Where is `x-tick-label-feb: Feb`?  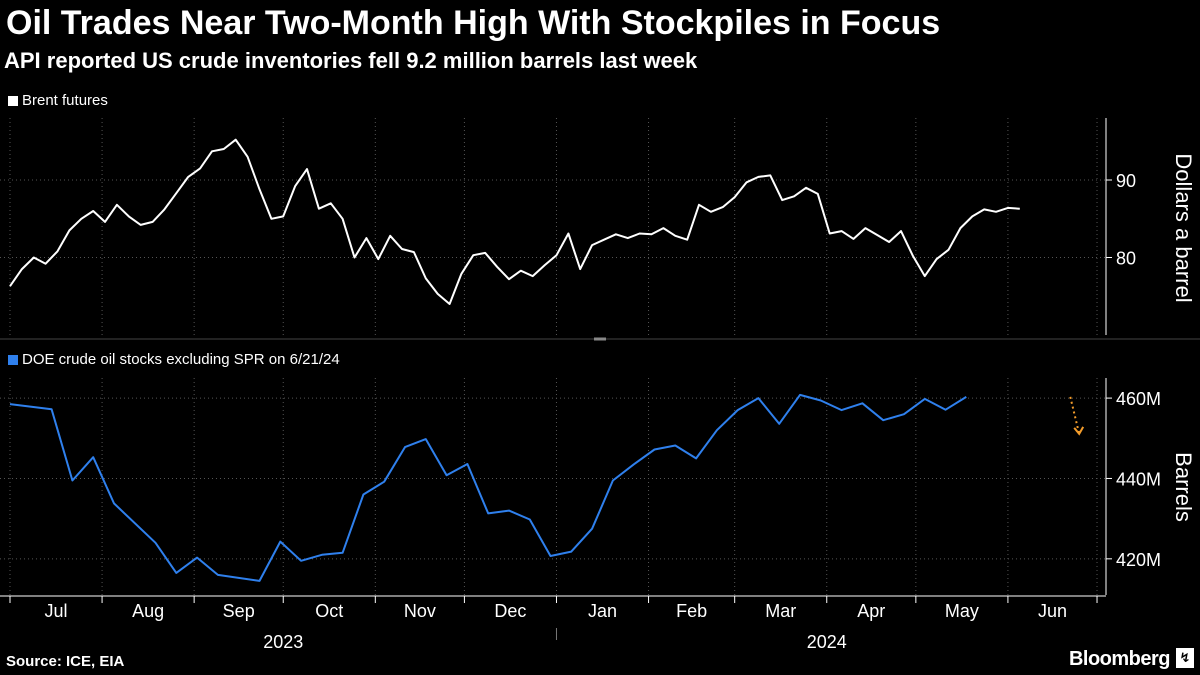 x-tick-label-feb: Feb is located at coordinates (691, 611).